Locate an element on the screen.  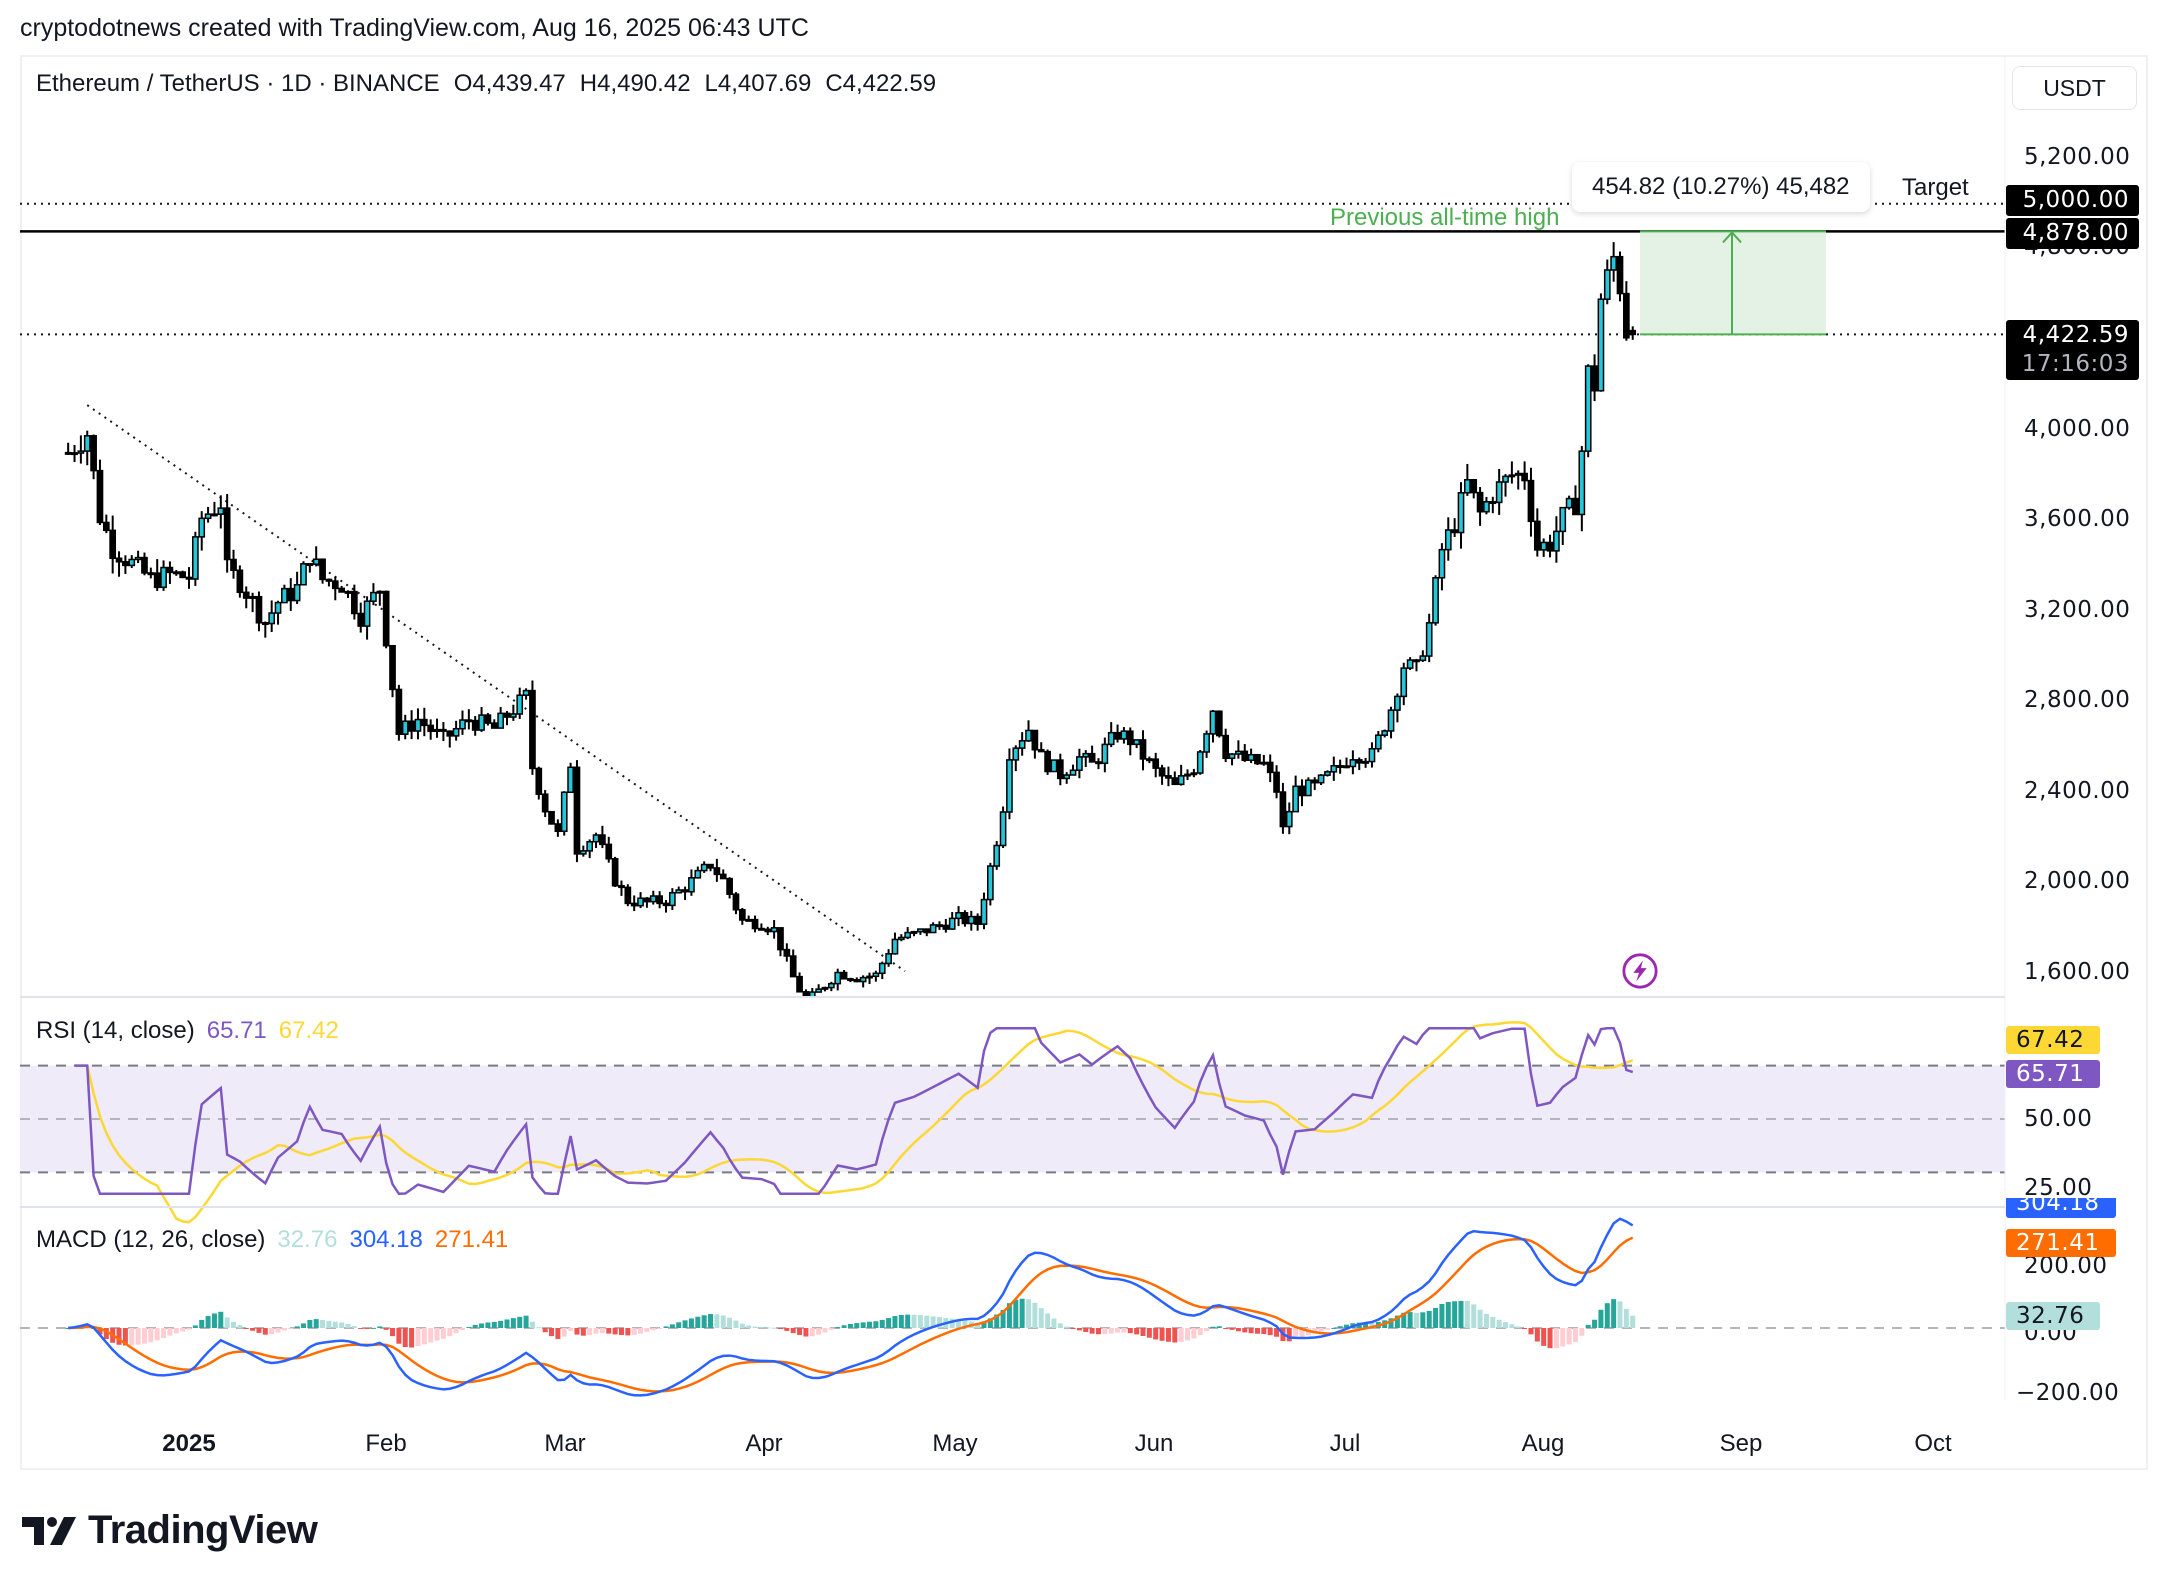
macd-tag-text: 304.18 is located at coordinates (2058, 1207).